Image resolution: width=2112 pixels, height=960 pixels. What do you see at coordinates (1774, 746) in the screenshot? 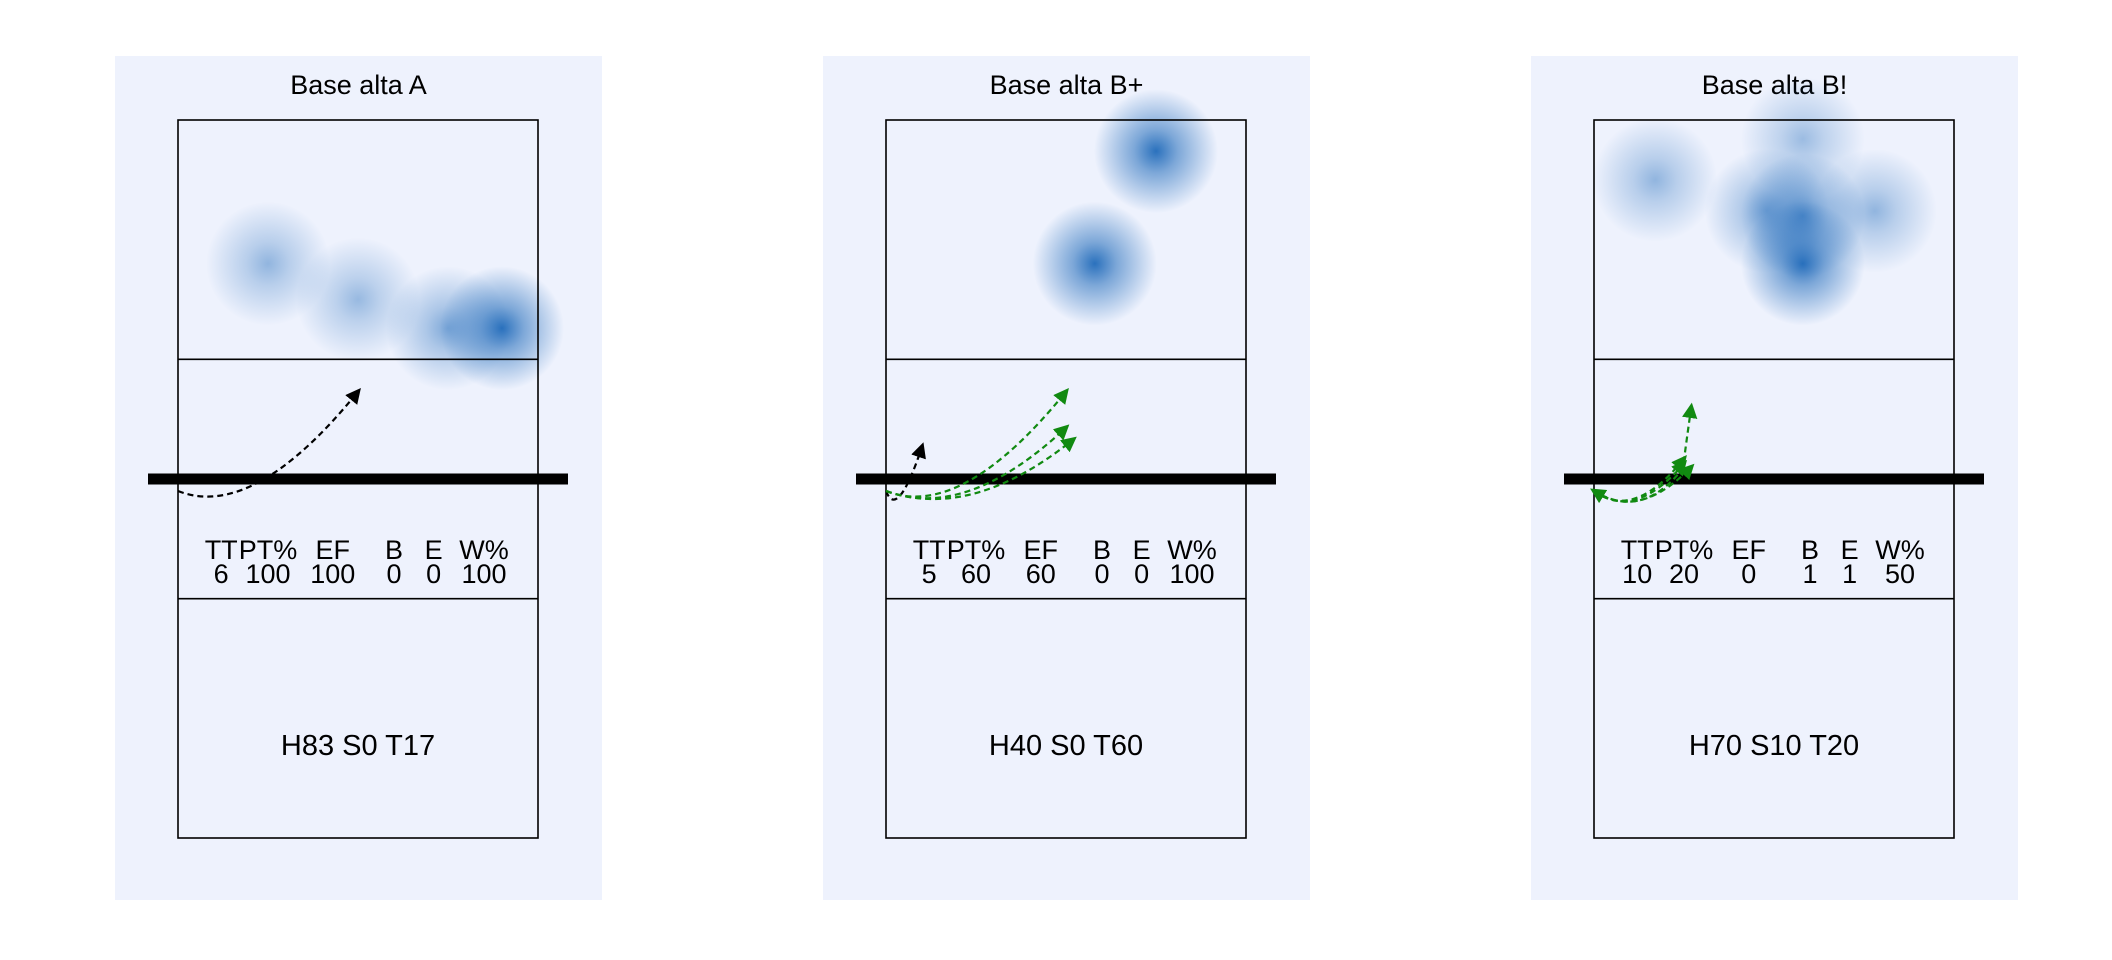
I see `panel-summary: H70 S10 T20` at bounding box center [1774, 746].